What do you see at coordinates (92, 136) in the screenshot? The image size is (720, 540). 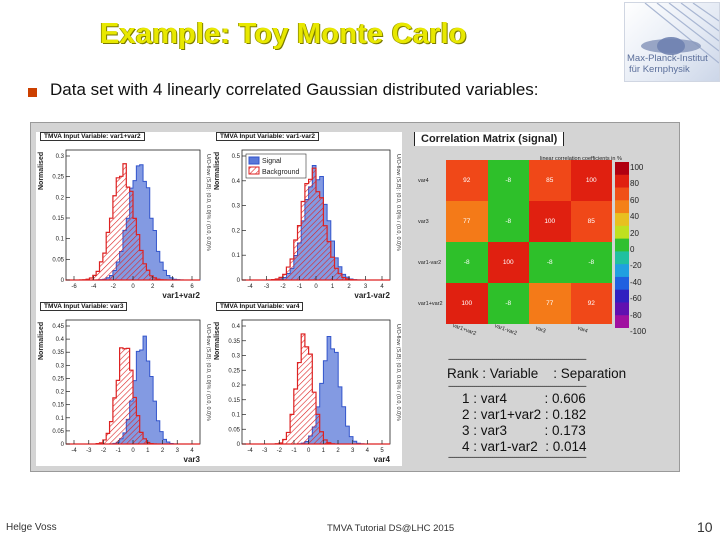 I see `plot-title: TMVA Input Variable: var1+var2` at bounding box center [92, 136].